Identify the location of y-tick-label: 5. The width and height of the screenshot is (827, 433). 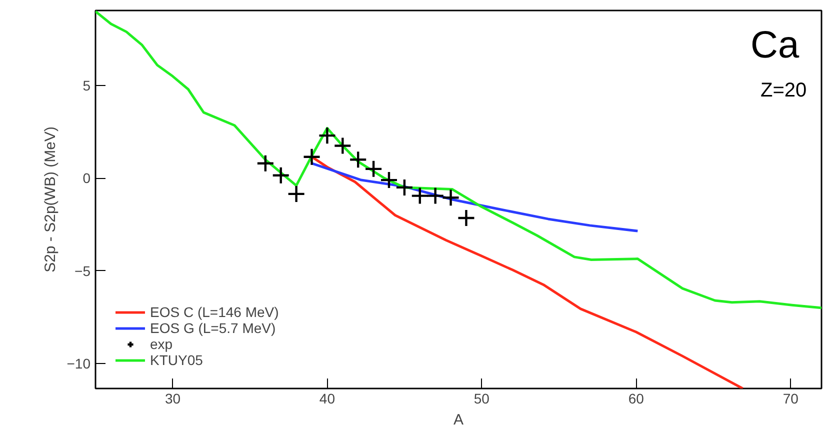
(86, 86).